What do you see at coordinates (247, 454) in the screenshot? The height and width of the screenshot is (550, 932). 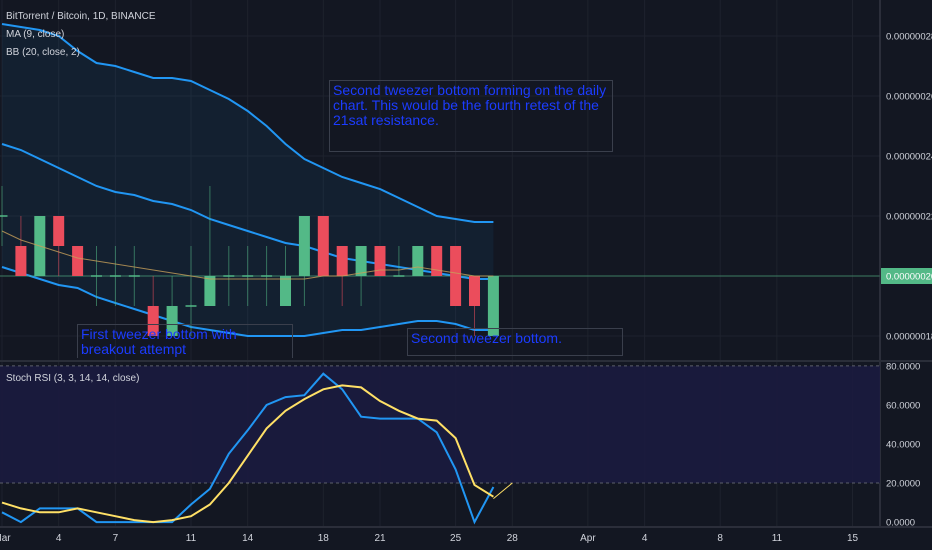 I see `stoch-rsi-d-line` at bounding box center [247, 454].